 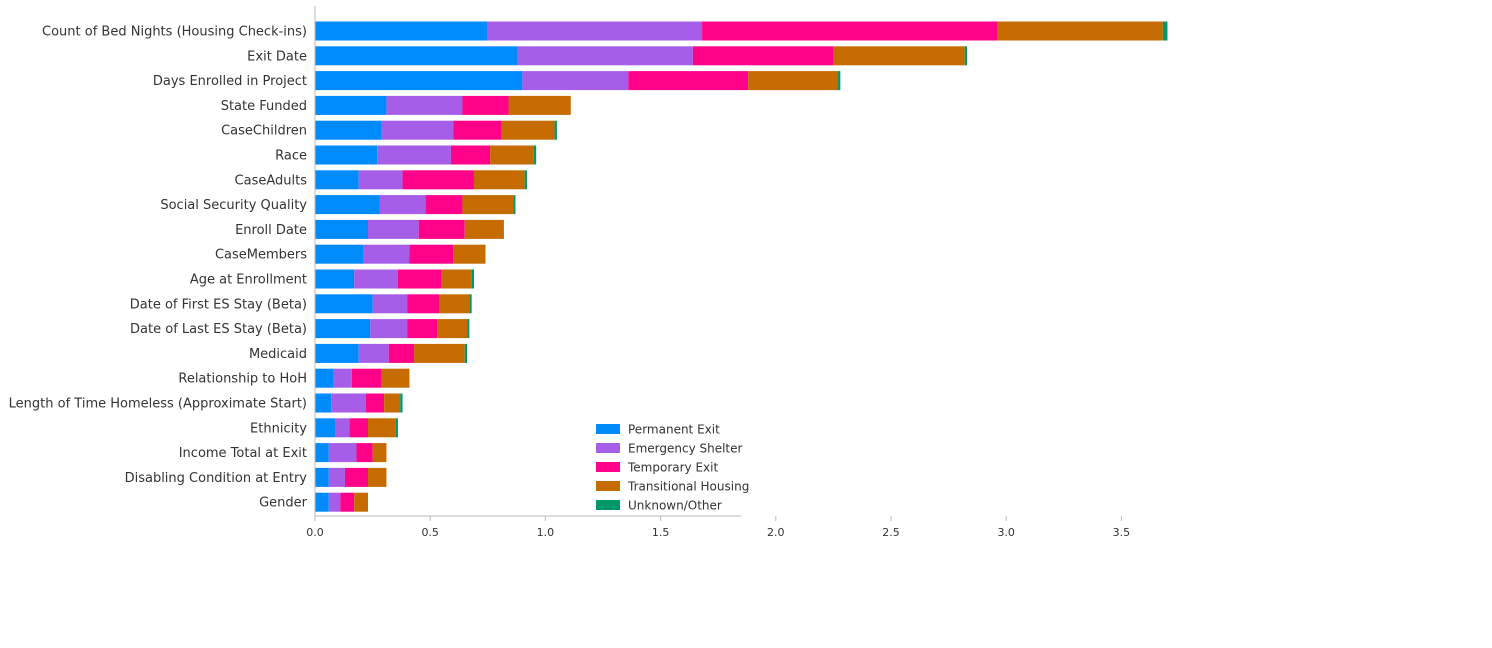 I want to click on y-tick-label: Count of Bed Nights (Housing Check-ins), so click(x=174, y=32).